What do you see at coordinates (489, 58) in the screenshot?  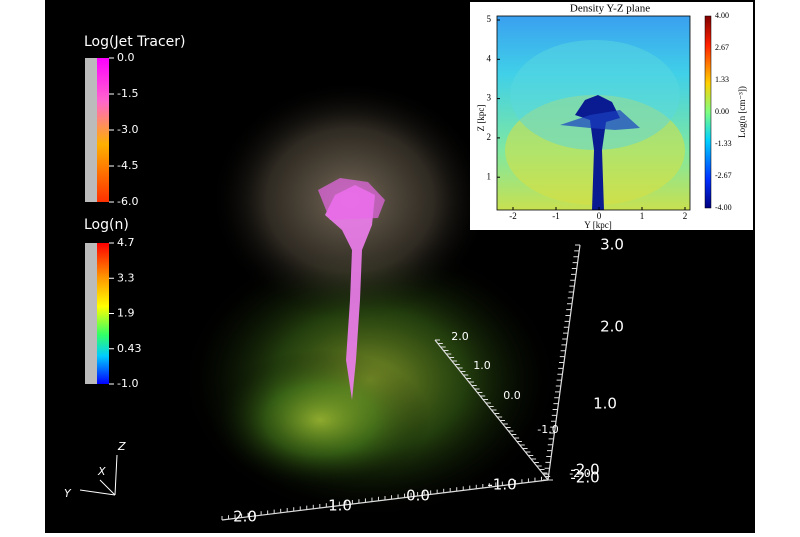 I see `inset-y-tick-label: 4` at bounding box center [489, 58].